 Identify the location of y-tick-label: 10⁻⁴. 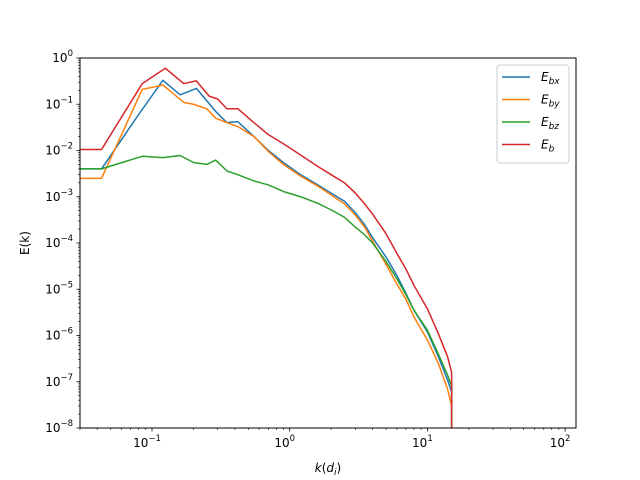
(59, 242).